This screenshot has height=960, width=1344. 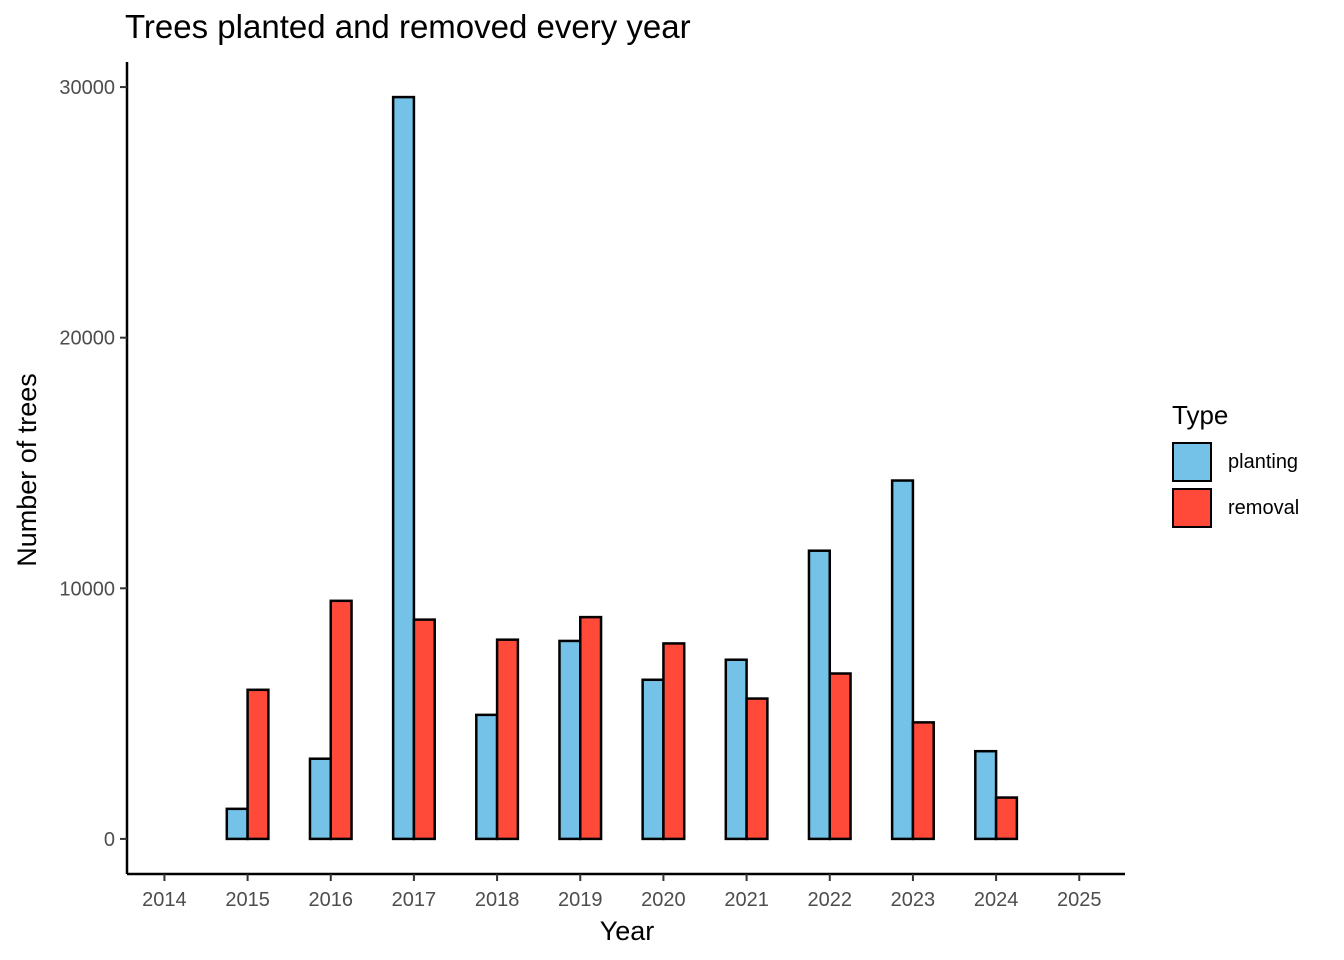 What do you see at coordinates (487, 777) in the screenshot?
I see `bar-planting-2018` at bounding box center [487, 777].